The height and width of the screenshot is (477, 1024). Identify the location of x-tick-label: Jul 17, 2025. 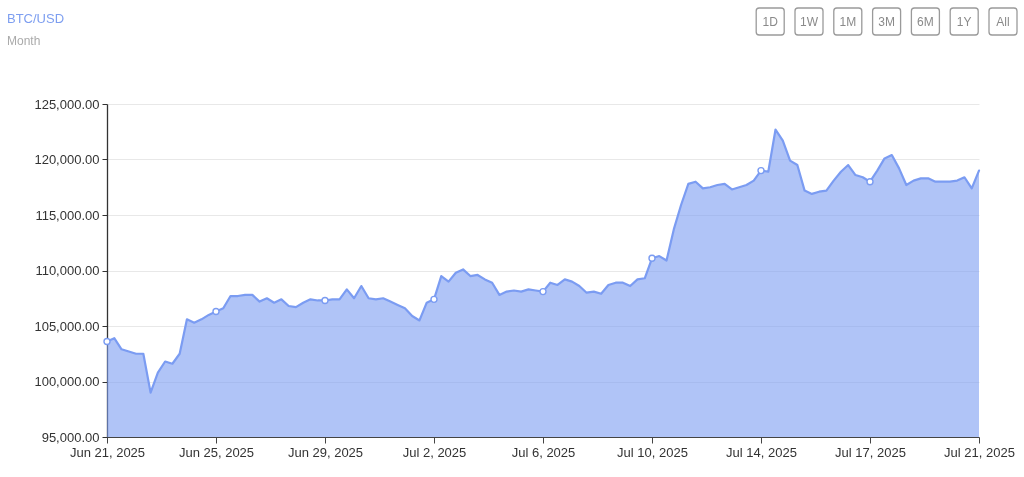
(870, 452).